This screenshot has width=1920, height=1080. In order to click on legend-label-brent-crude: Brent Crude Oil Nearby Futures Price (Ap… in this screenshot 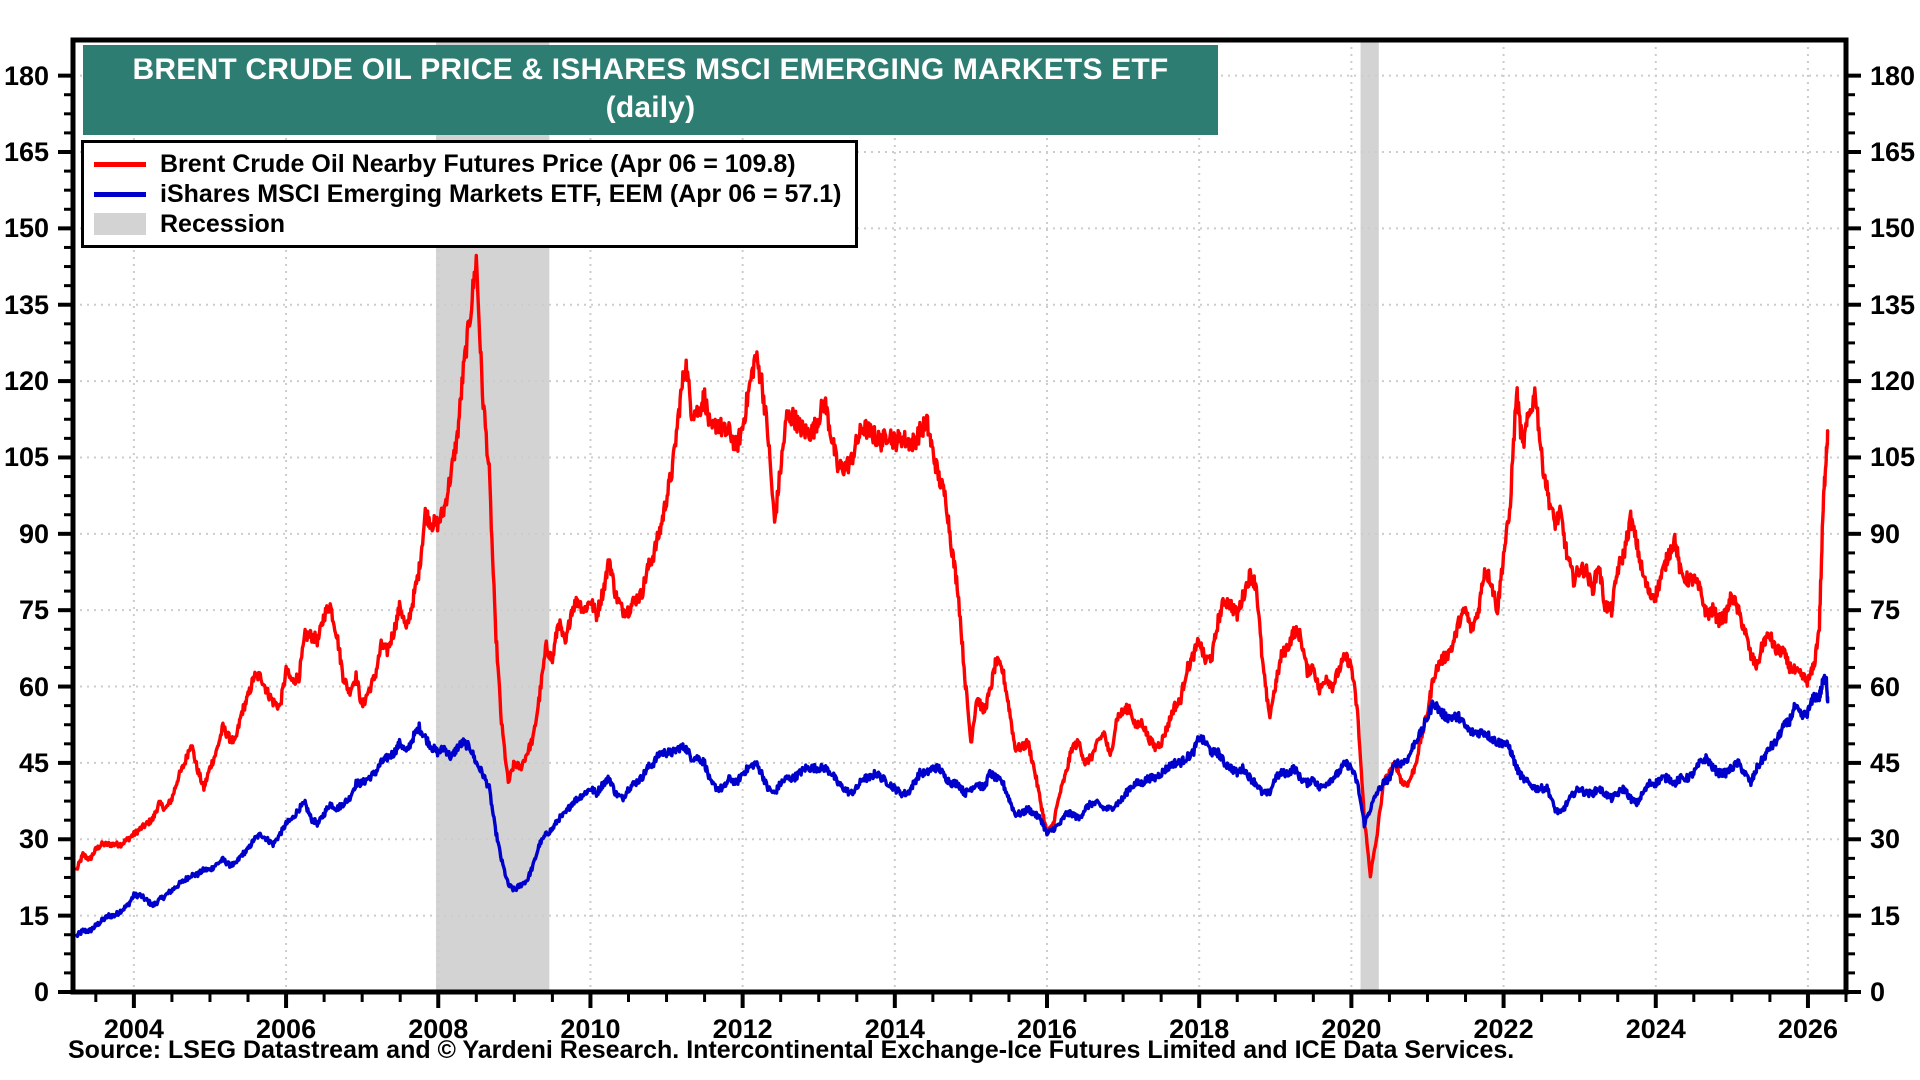, I will do `click(478, 163)`.